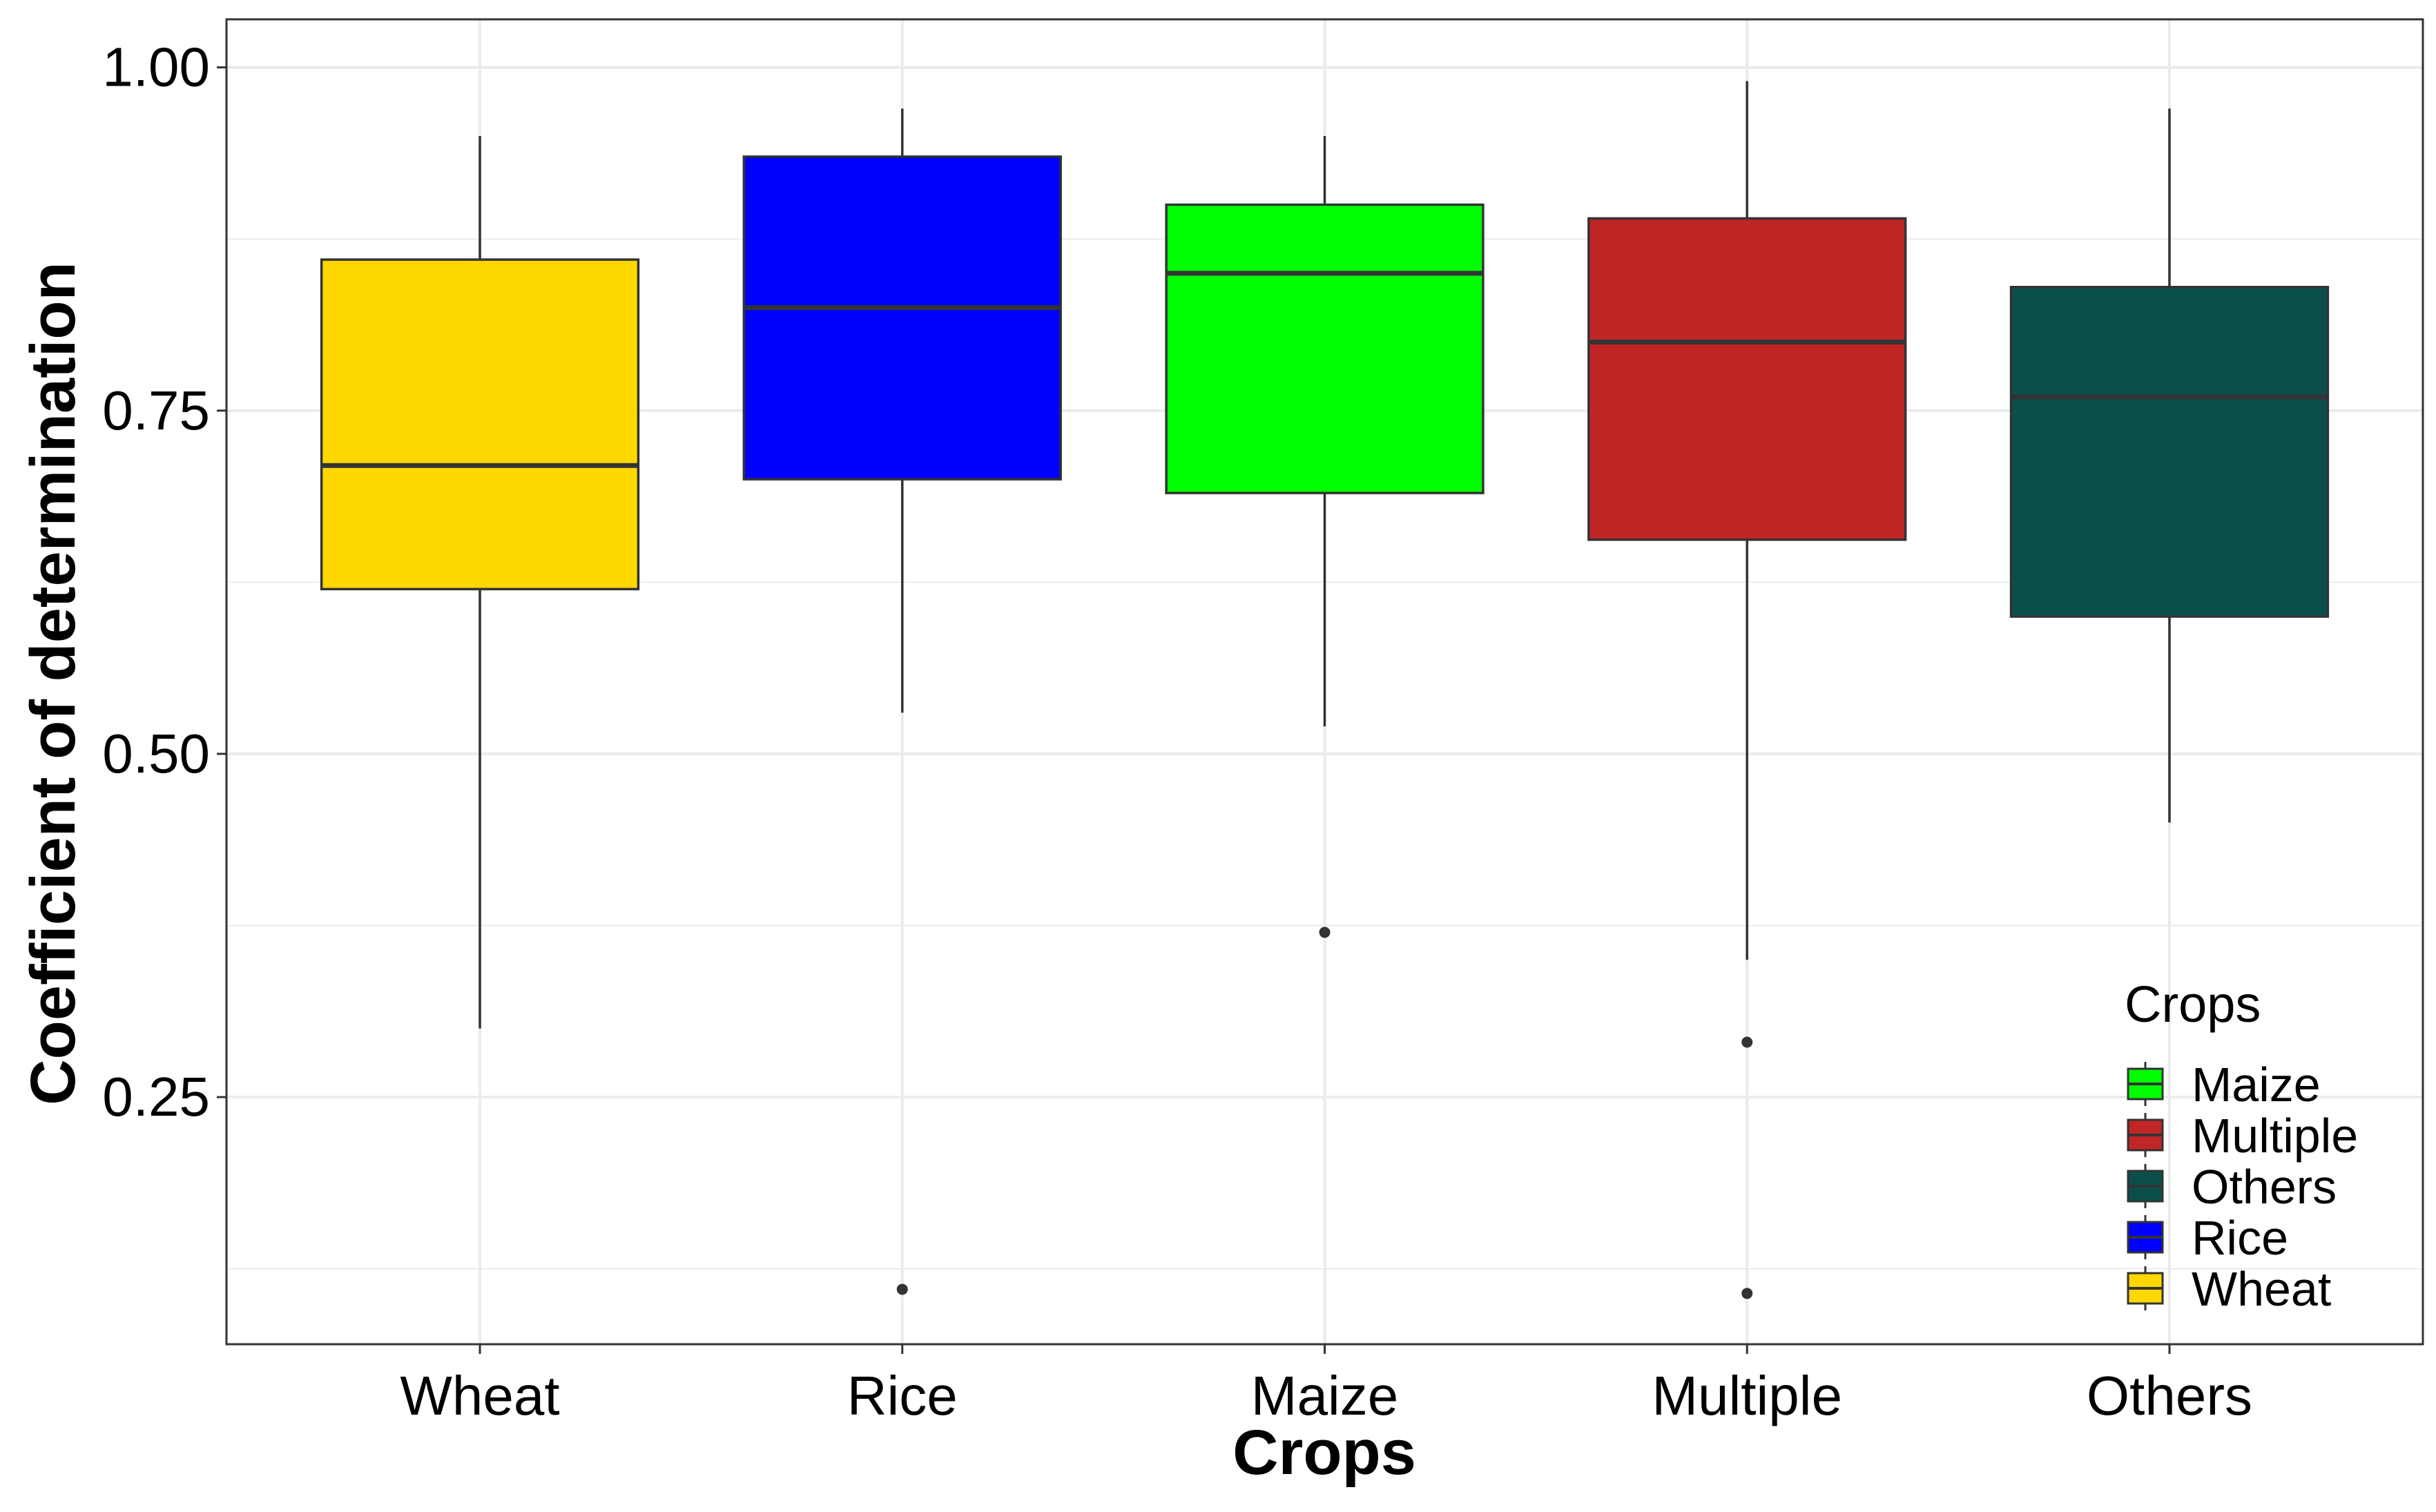  I want to click on legend-item-others: Others, so click(2232, 1187).